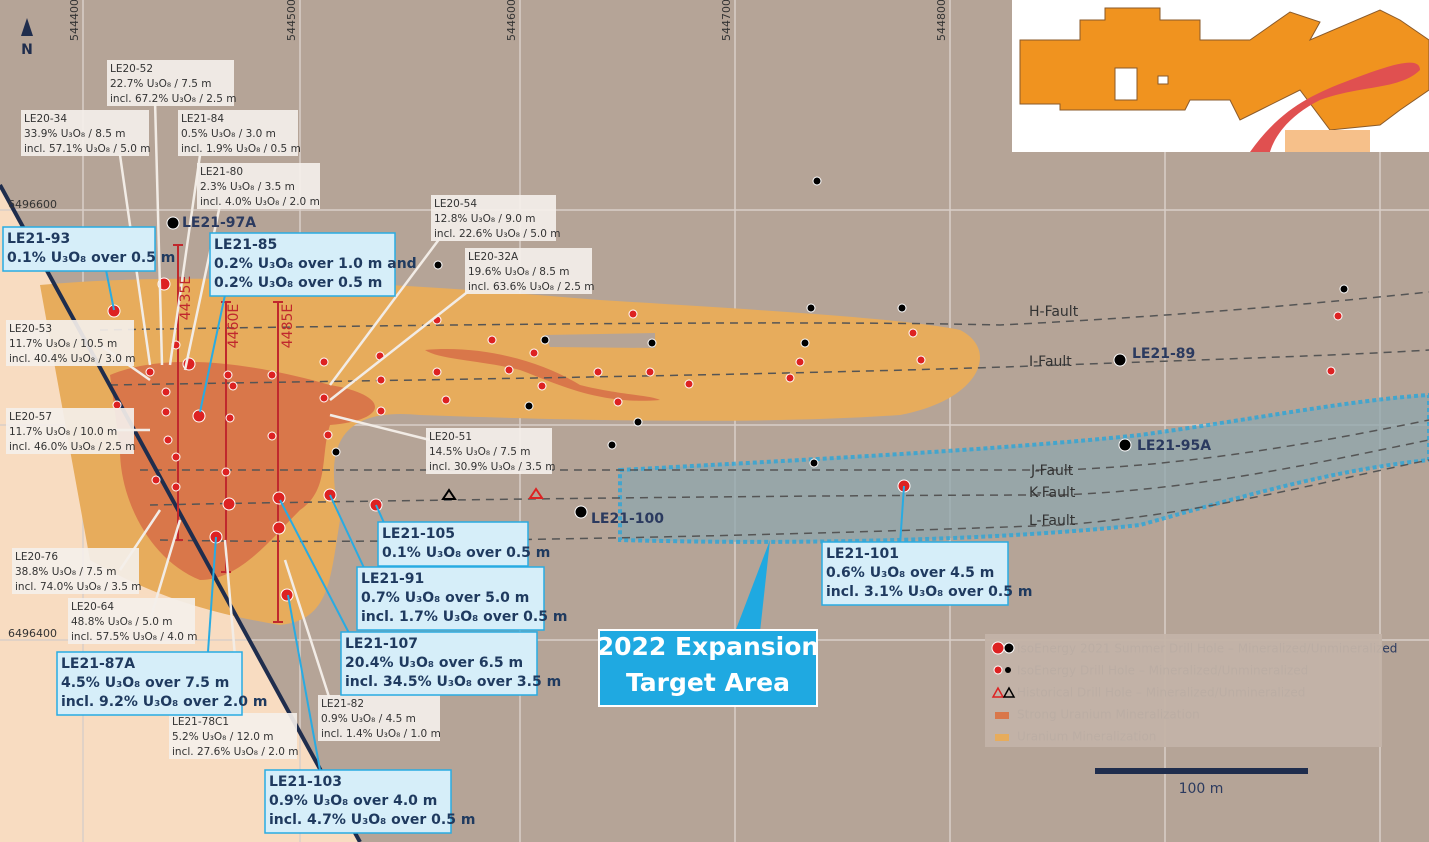 The width and height of the screenshot is (1429, 842). I want to click on callout-title: LE20-57, so click(30, 417).